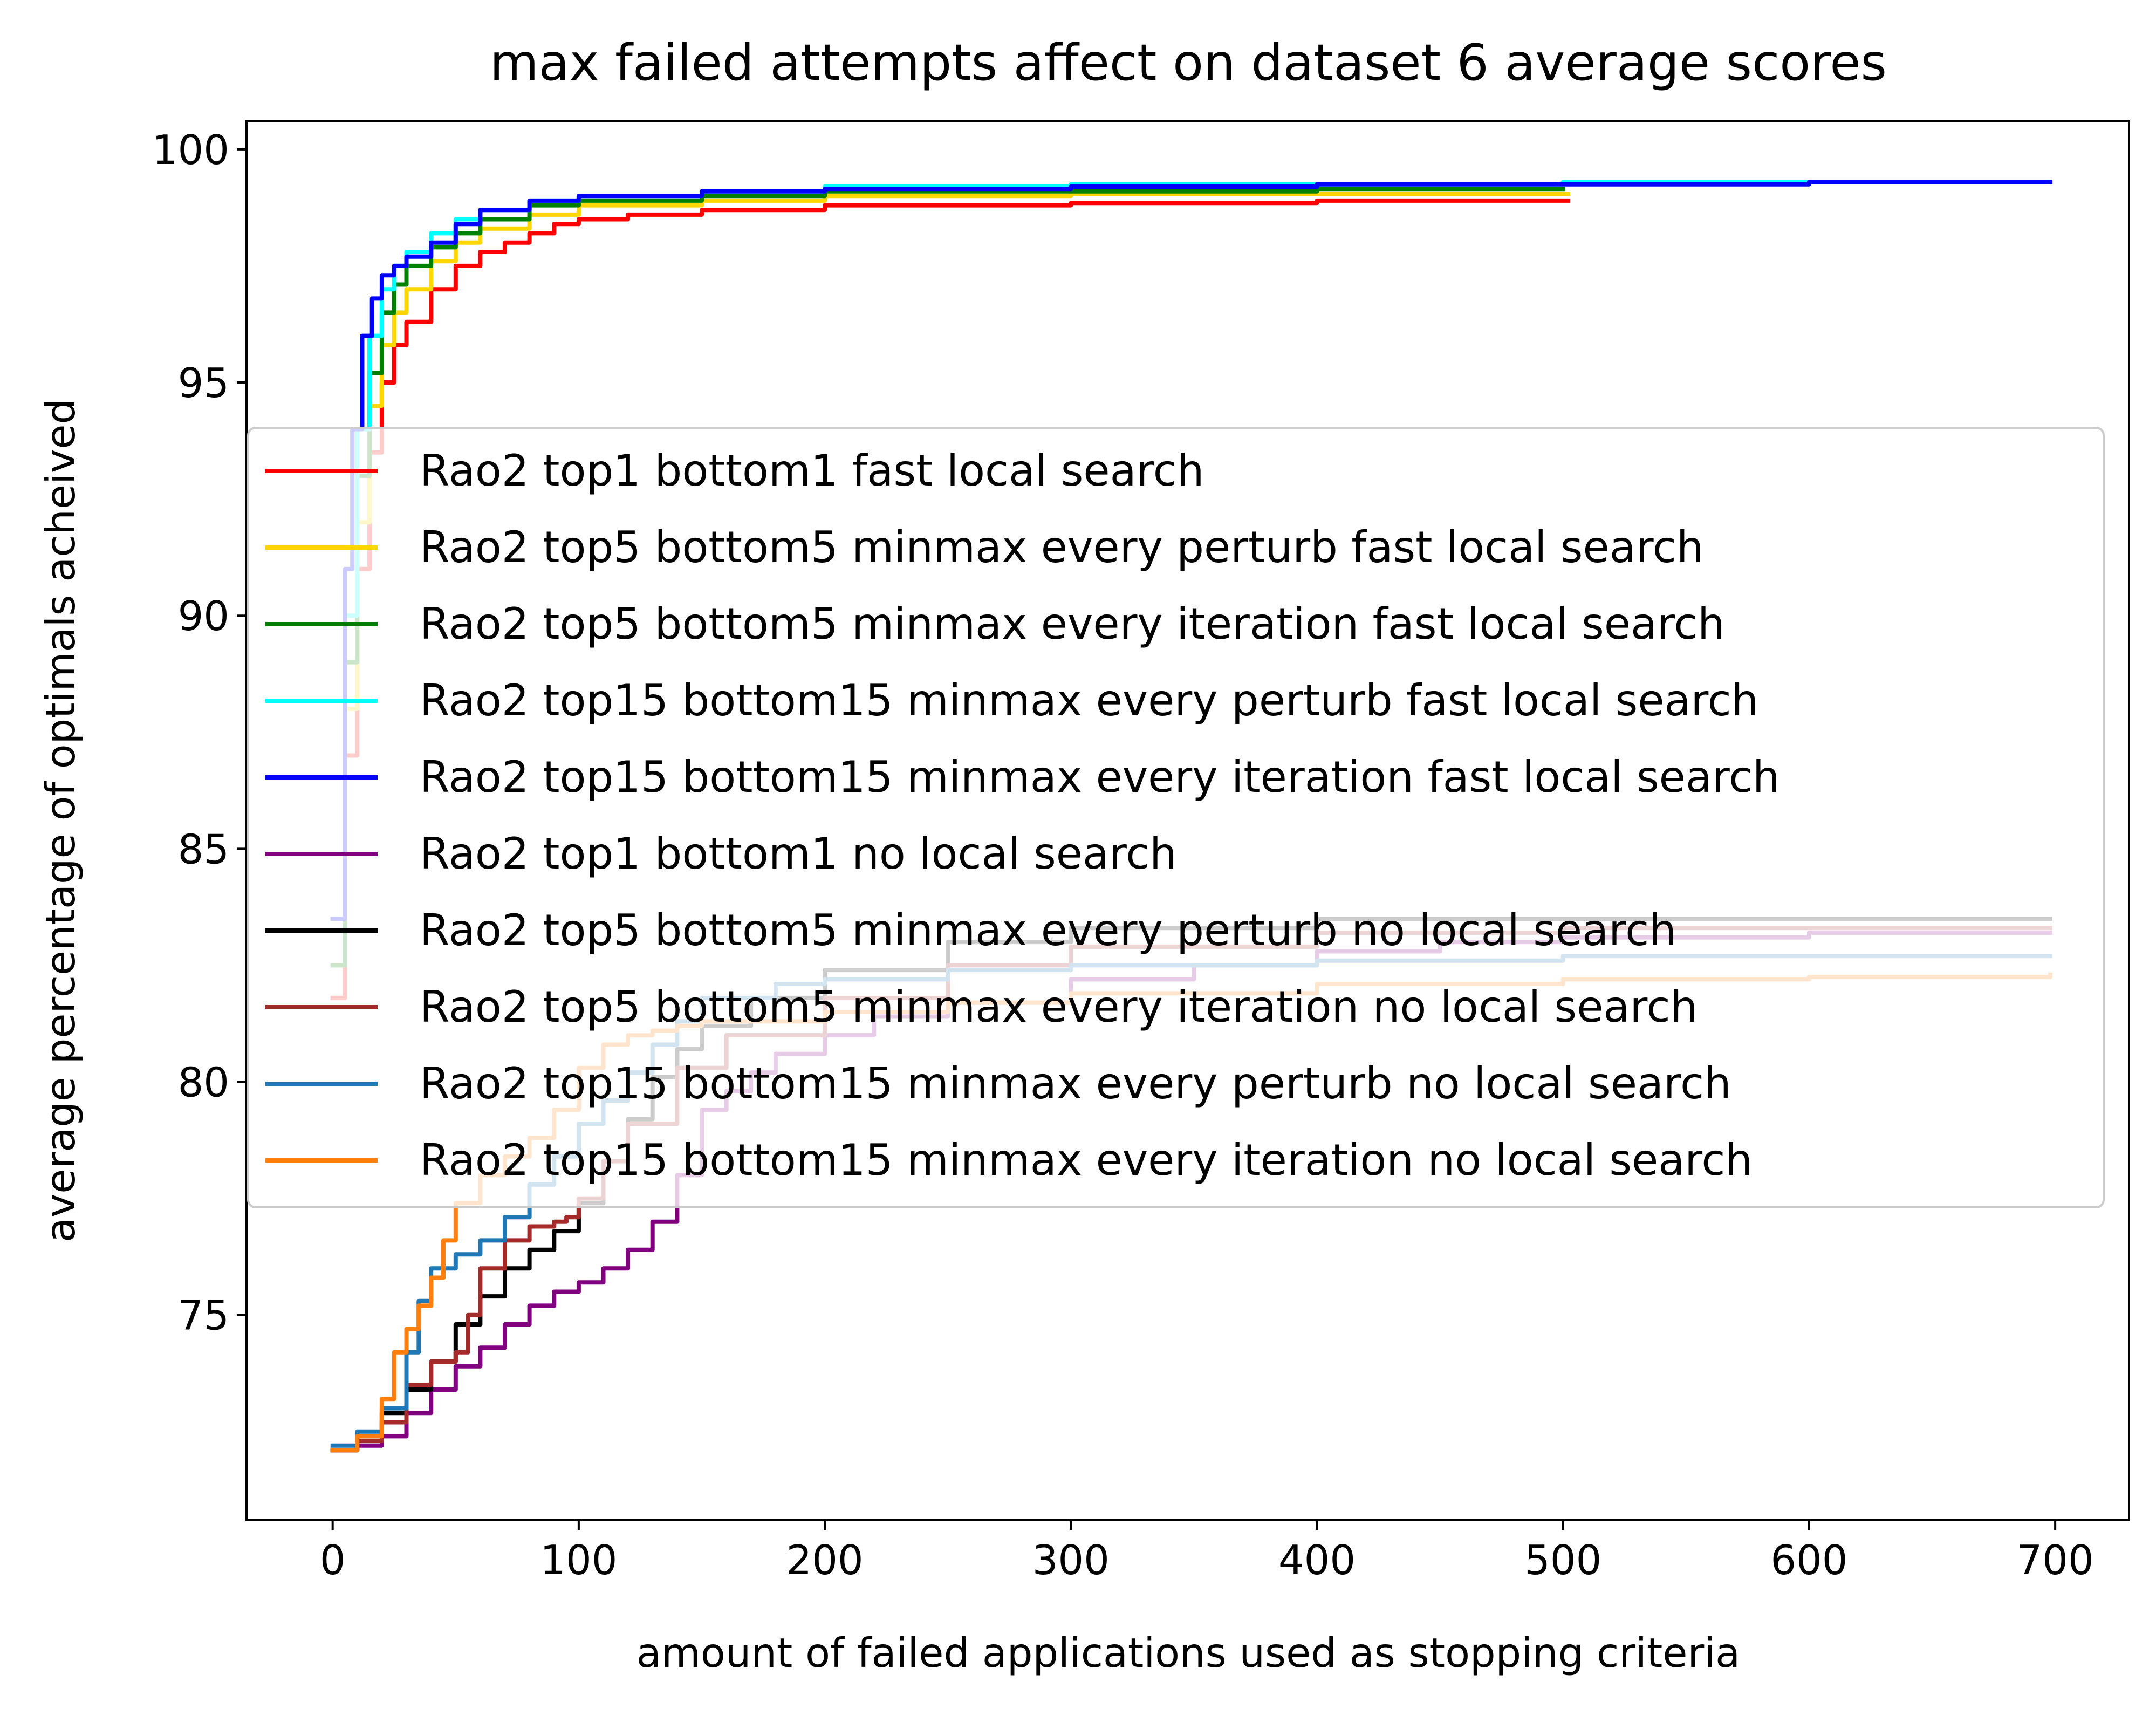  I want to click on x-axis-ticks: 0 100 200 300 400 500 600 700, so click(1207, 1552).